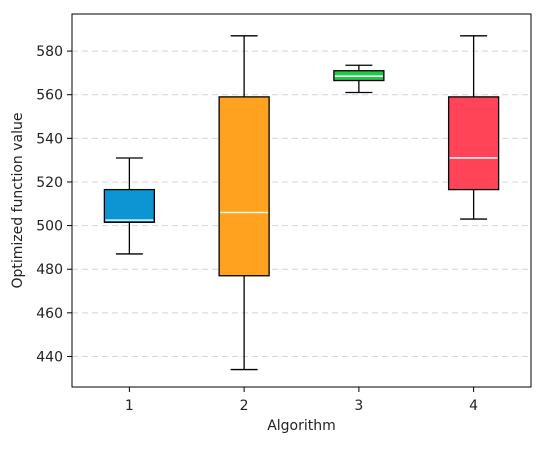 The width and height of the screenshot is (550, 450). Describe the element at coordinates (18, 201) in the screenshot. I see `y-axis-label: Optimized function value` at that location.